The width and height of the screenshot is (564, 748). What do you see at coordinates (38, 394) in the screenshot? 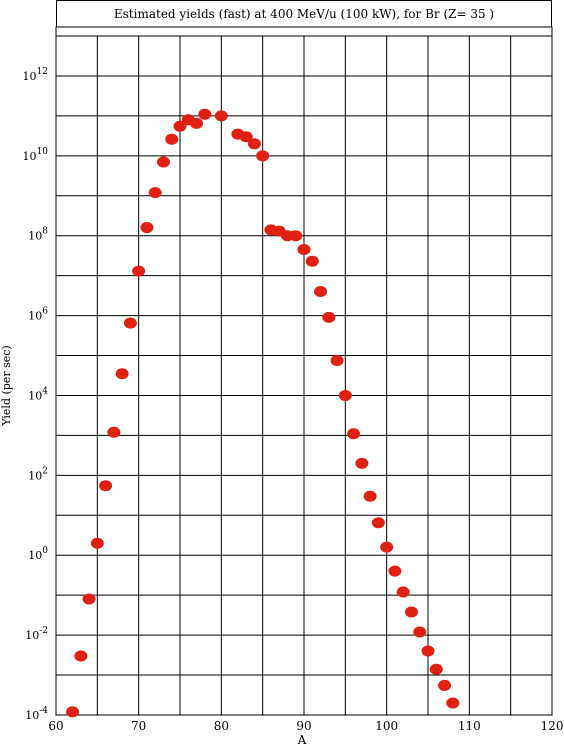
I see `y-tick-label: 10⁴` at bounding box center [38, 394].